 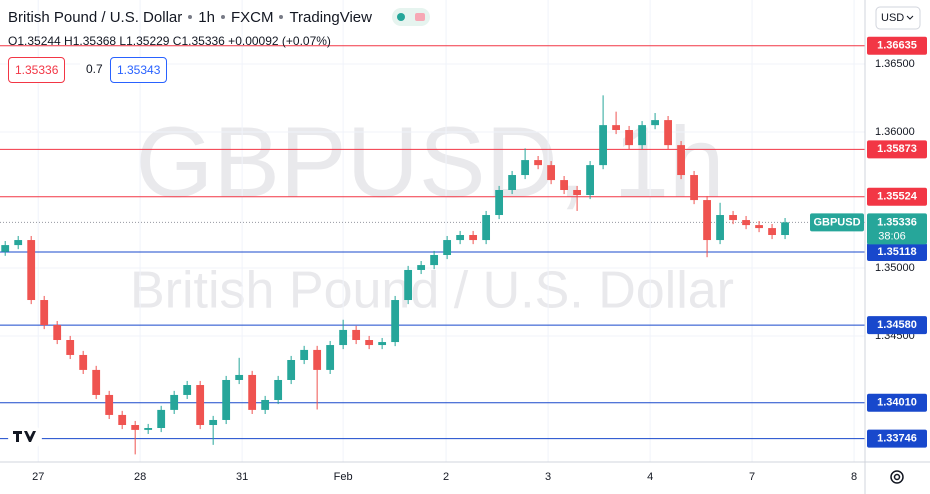 I want to click on symbol-label: GBPUSD, so click(x=836, y=222).